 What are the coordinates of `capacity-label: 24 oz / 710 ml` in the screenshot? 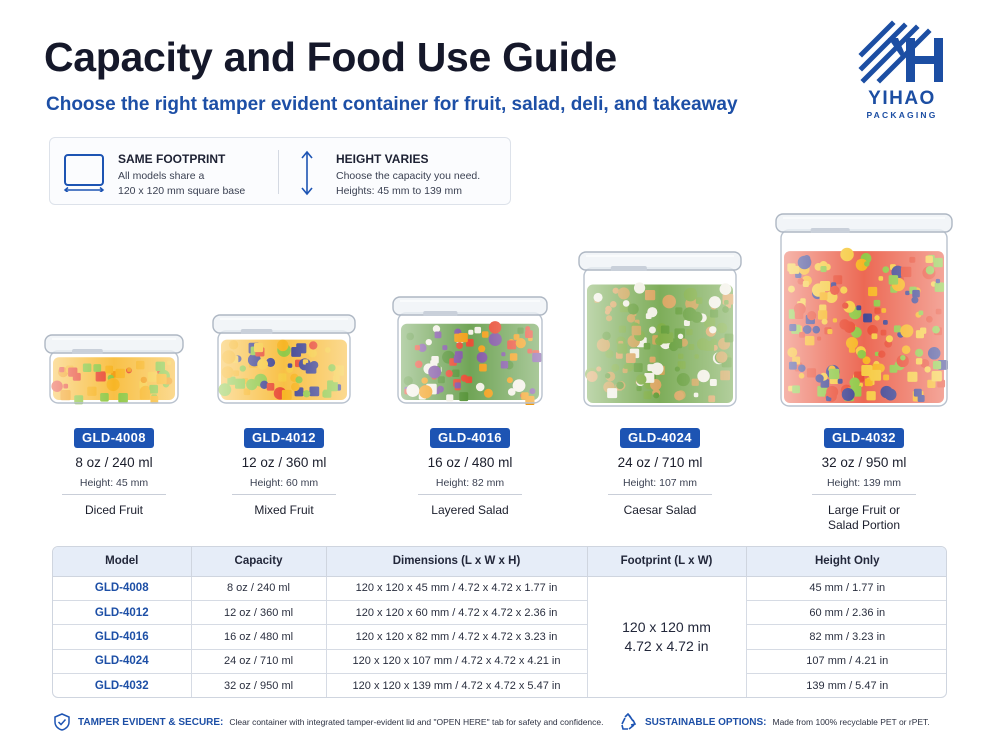 It's located at (660, 462).